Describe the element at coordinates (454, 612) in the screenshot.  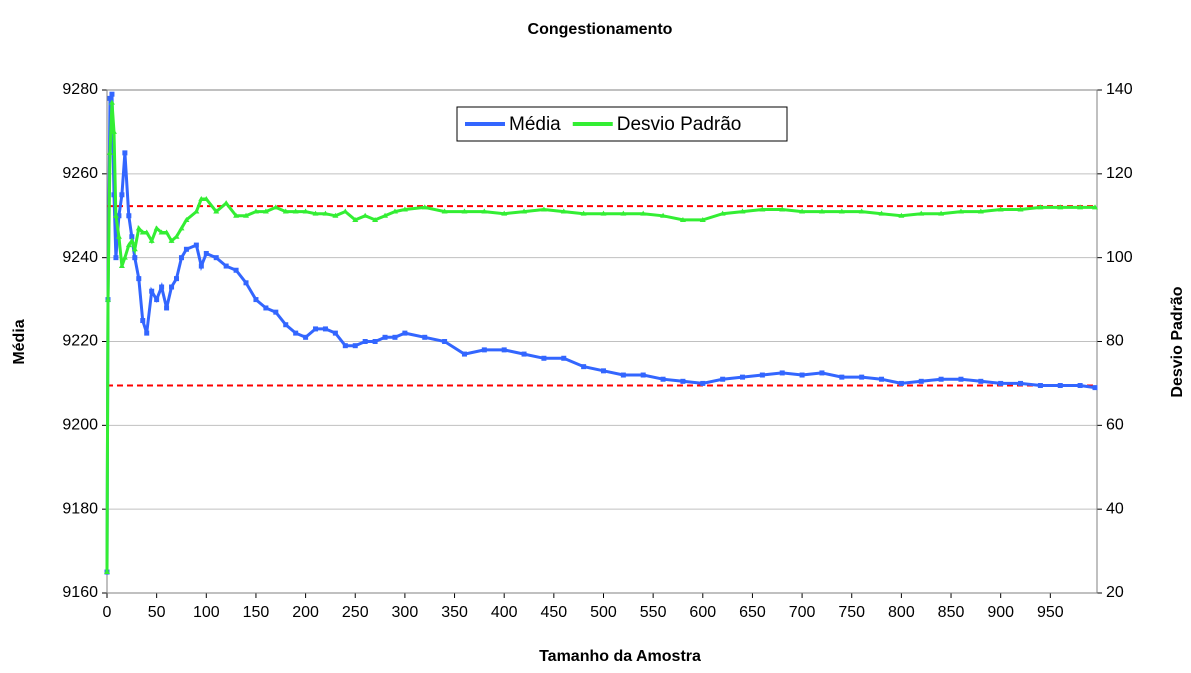
I see `x-tick-label: 350` at that location.